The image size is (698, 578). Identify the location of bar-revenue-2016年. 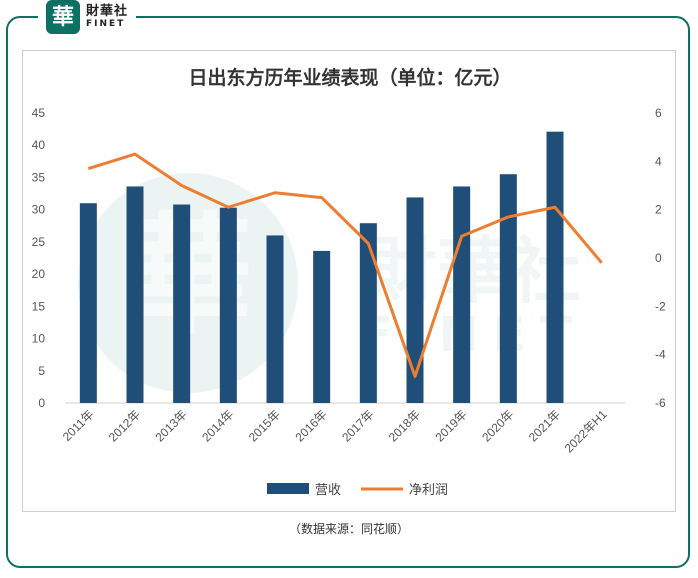
(322, 326).